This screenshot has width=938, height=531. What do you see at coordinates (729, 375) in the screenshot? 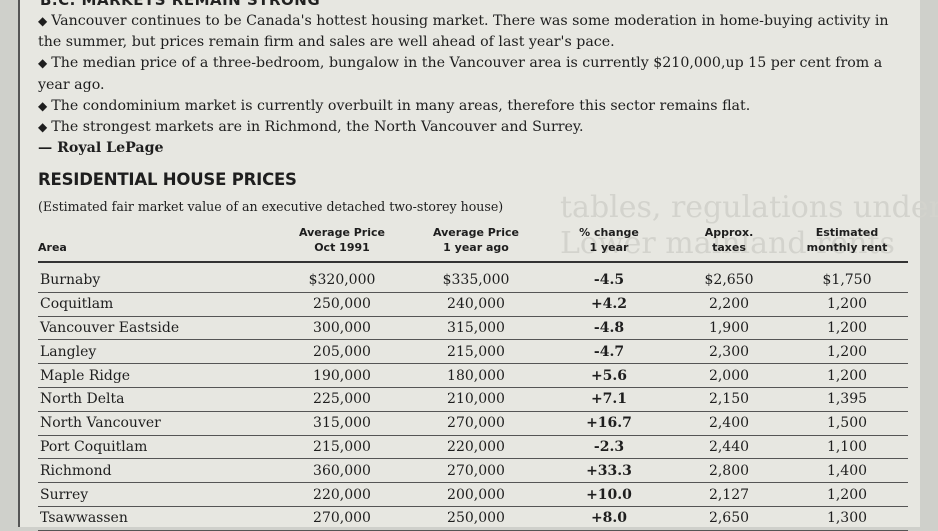
I see `taxes-cell: 2,000` at bounding box center [729, 375].